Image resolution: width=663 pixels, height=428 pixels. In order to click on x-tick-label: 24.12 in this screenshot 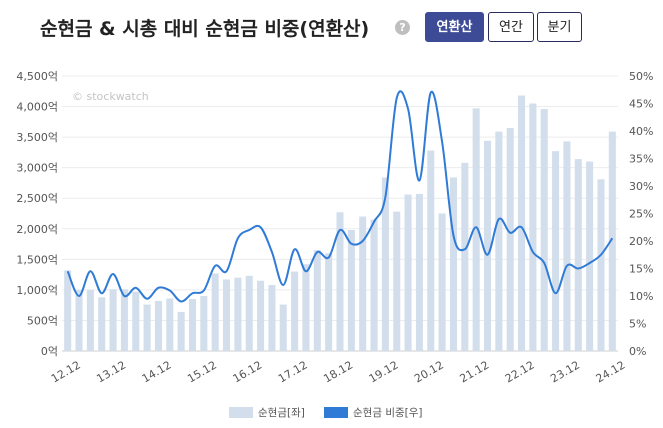, I will do `click(611, 371)`.